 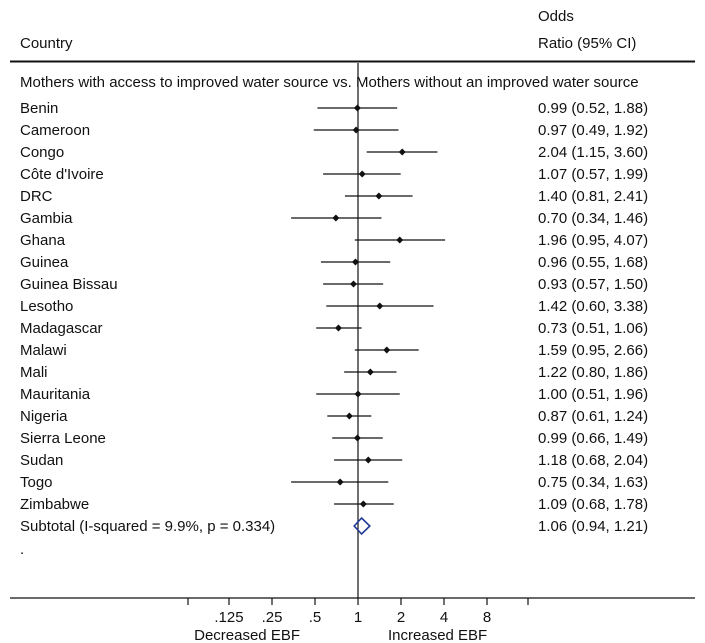 I want to click on x-tick-label: .125, so click(x=228, y=617).